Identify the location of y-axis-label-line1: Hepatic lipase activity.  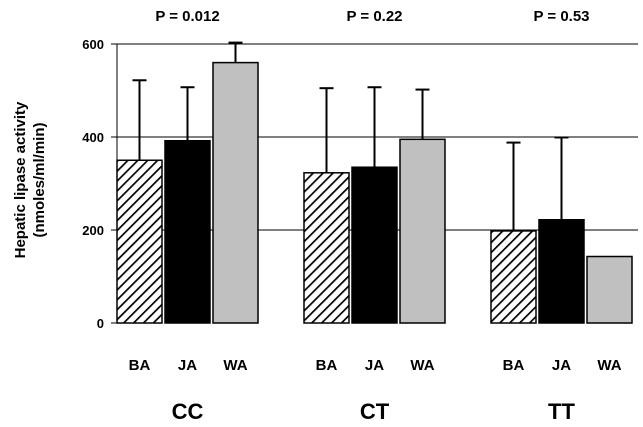
(20, 179).